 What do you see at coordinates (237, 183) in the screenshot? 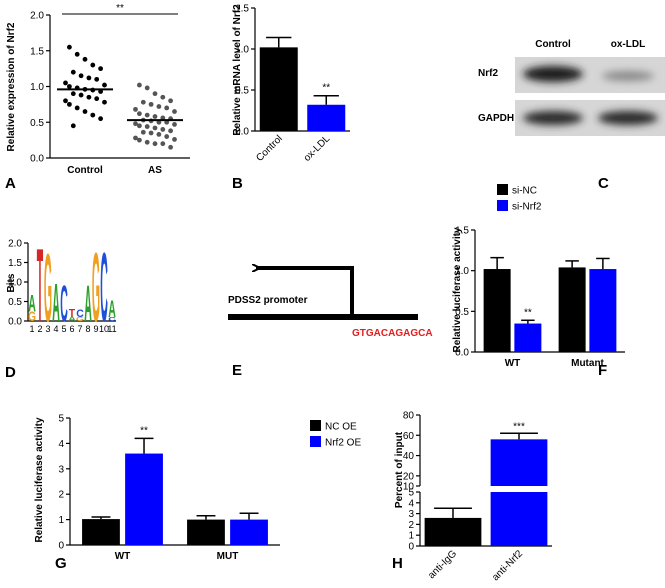
I see `panel-letter: B` at bounding box center [237, 183].